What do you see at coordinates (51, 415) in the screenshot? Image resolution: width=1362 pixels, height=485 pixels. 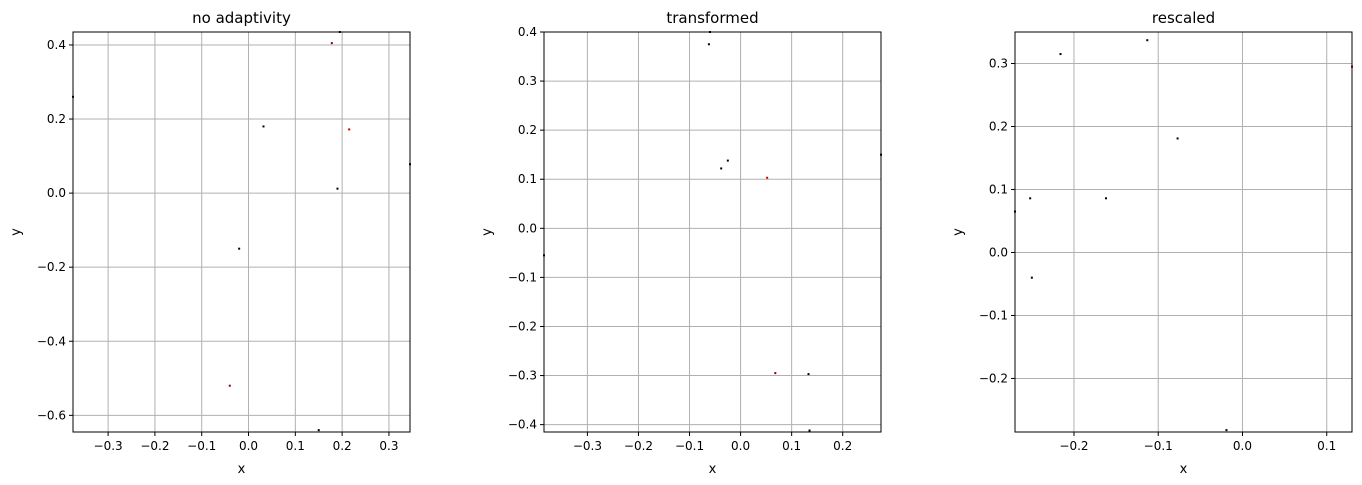 I see `y-tick-label: −0.6` at bounding box center [51, 415].